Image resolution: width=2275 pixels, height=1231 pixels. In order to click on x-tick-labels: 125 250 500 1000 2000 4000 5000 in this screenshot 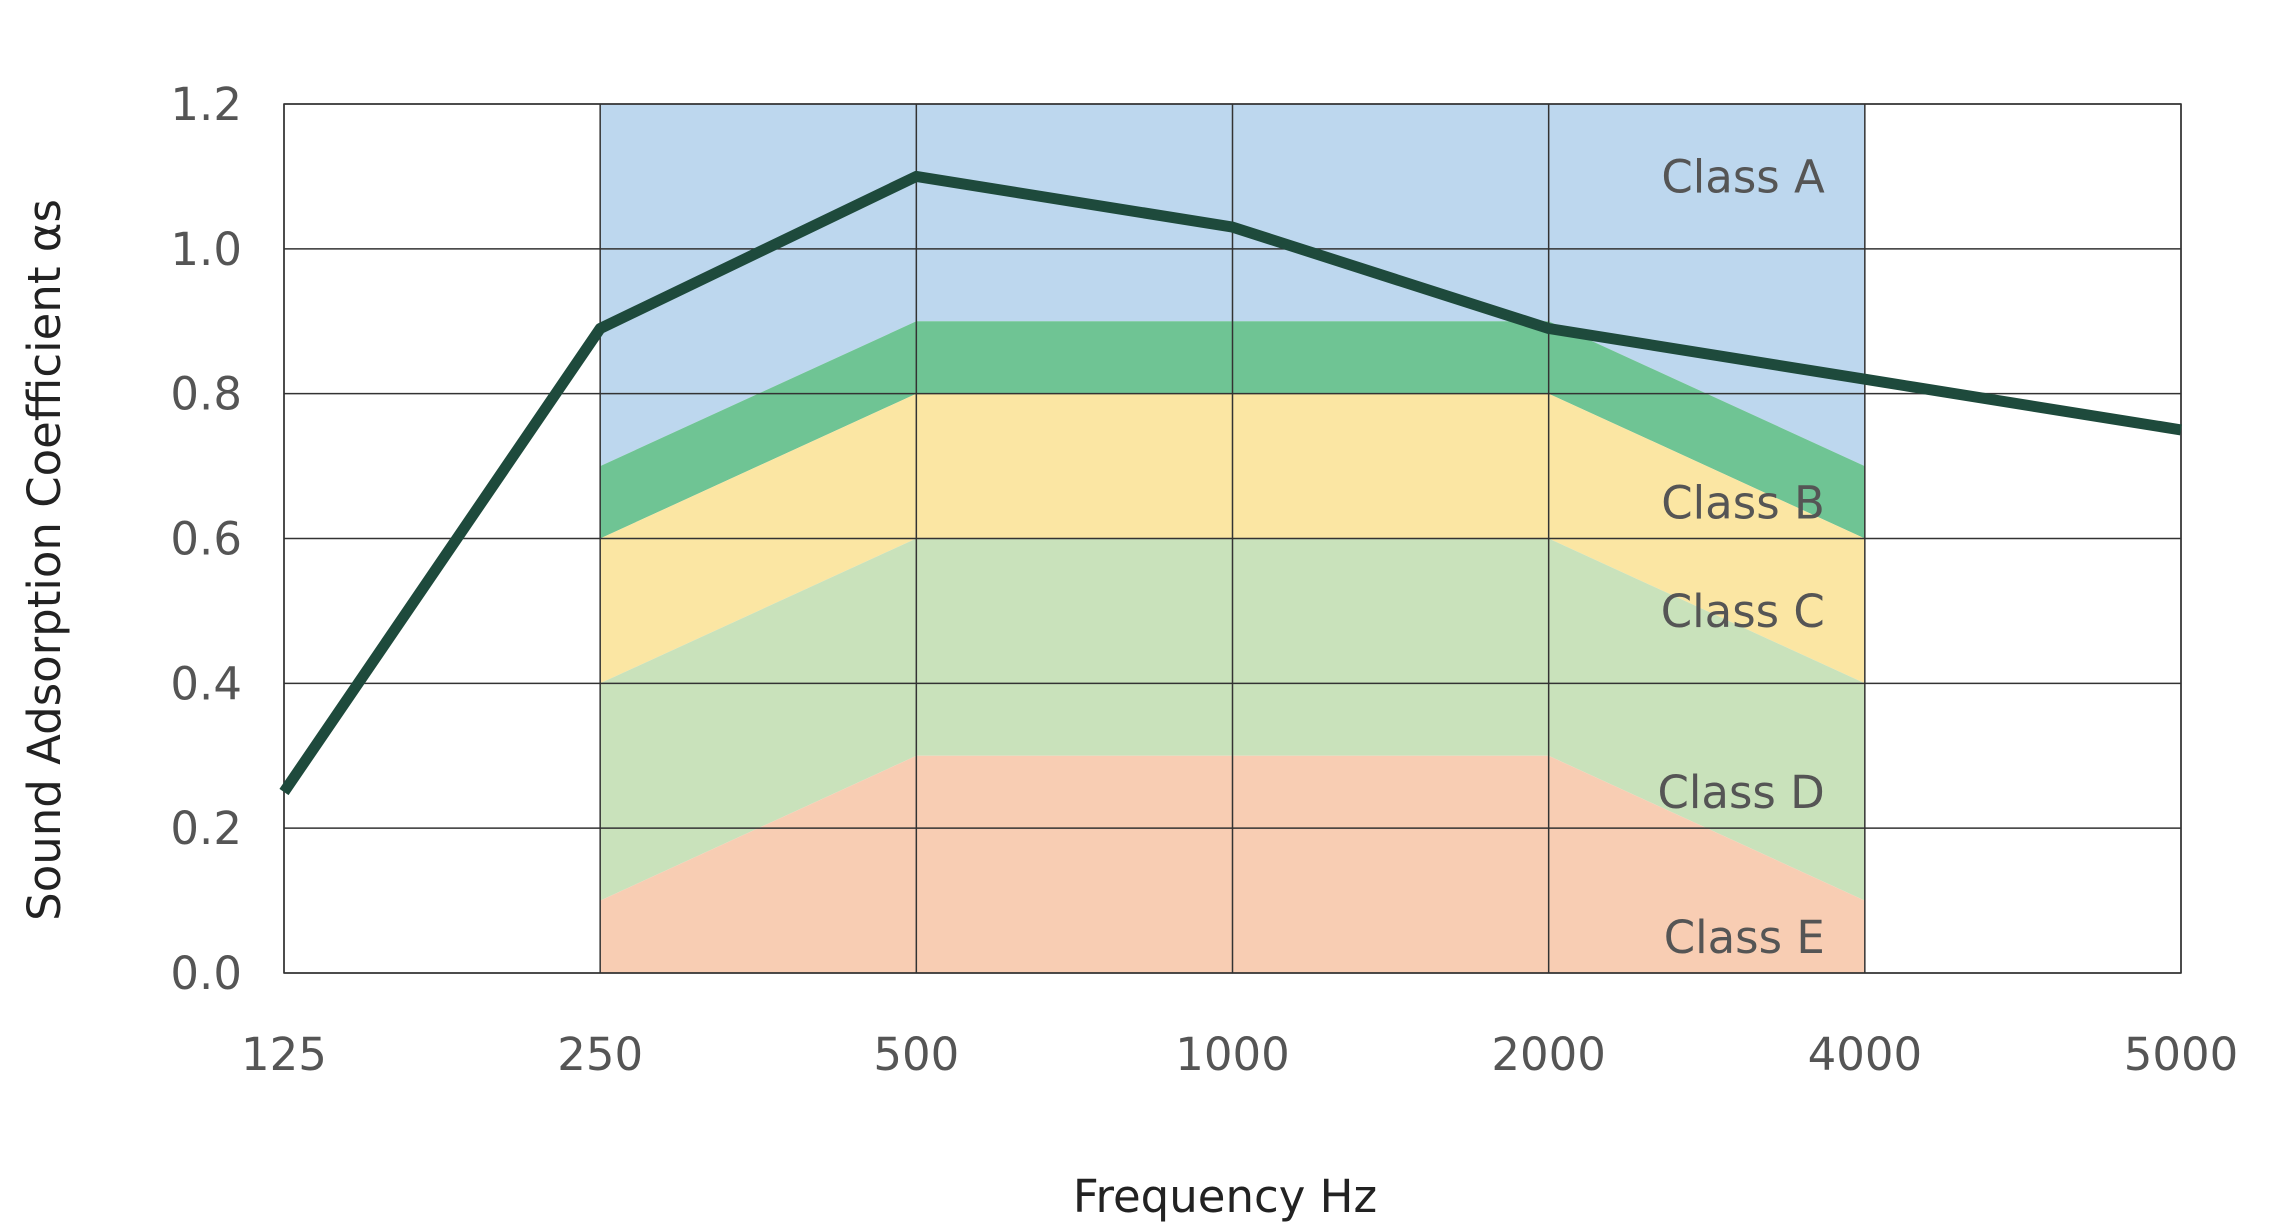, I will do `click(1239, 1054)`.